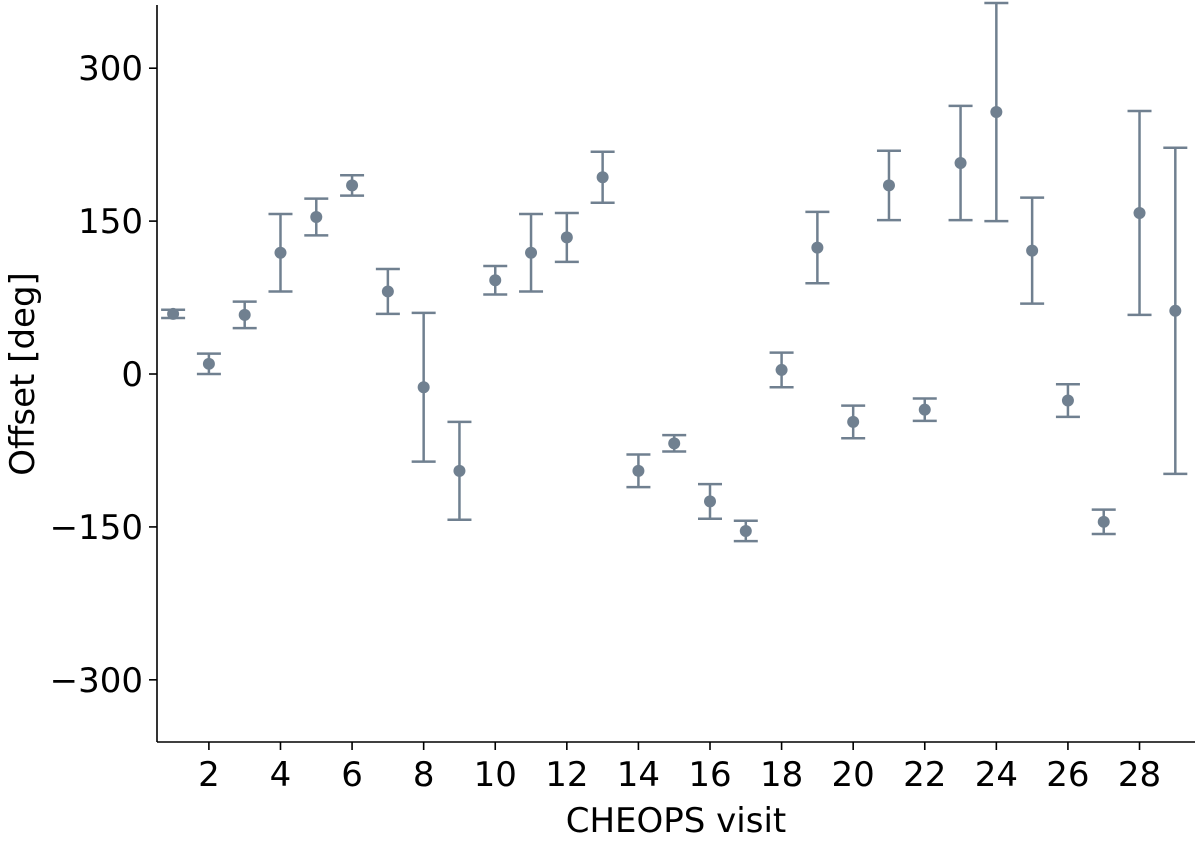 The image size is (1200, 854). What do you see at coordinates (853, 775) in the screenshot?
I see `x-tick-label: 20` at bounding box center [853, 775].